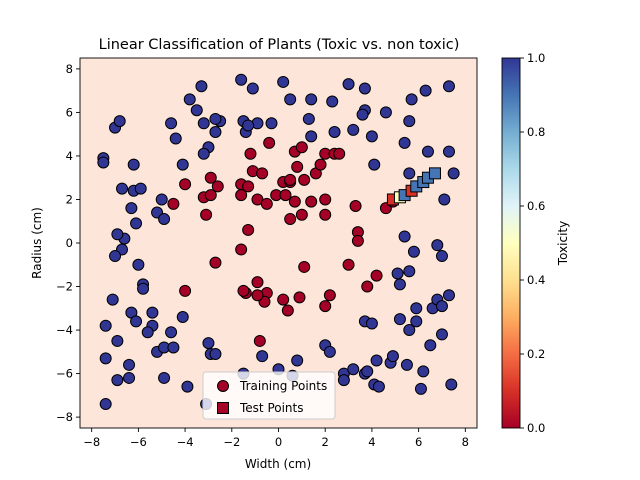  What do you see at coordinates (563, 243) in the screenshot?
I see `colorbar-label: Toxicity` at bounding box center [563, 243].